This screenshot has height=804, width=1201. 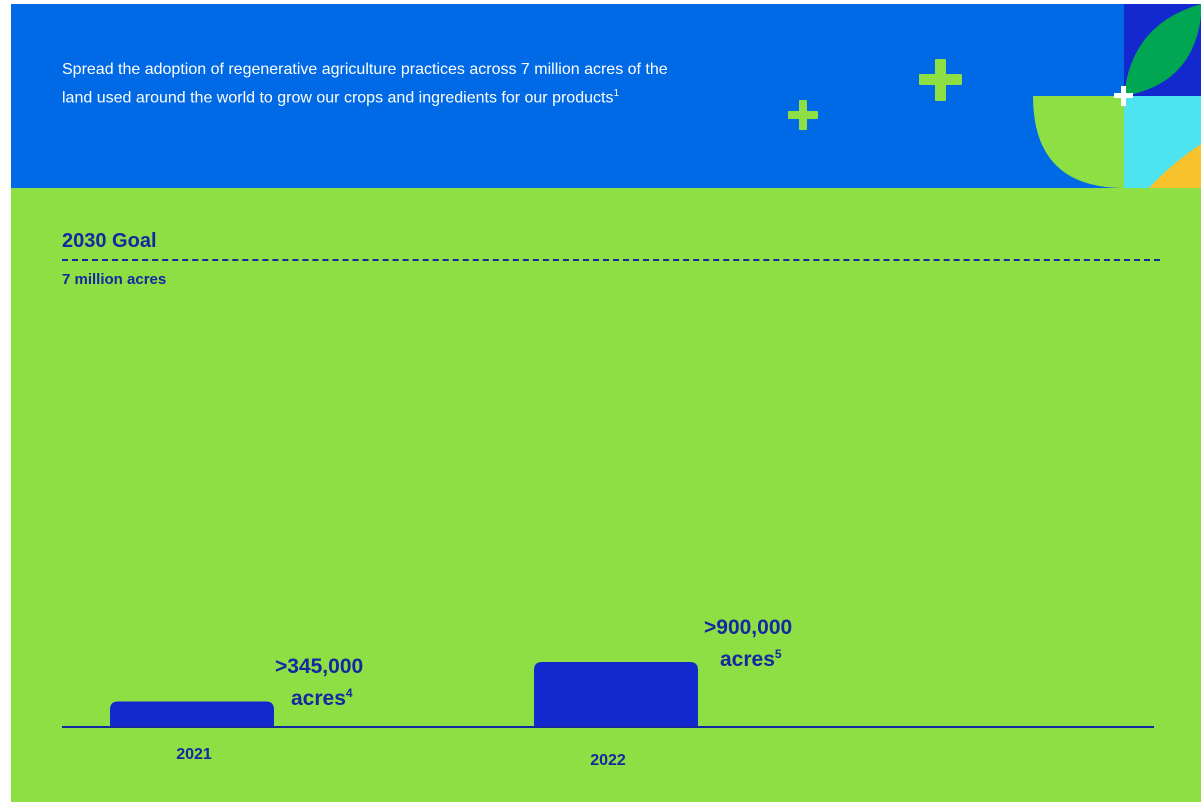 I want to click on x-tick-label-2022: 2022, so click(x=608, y=760).